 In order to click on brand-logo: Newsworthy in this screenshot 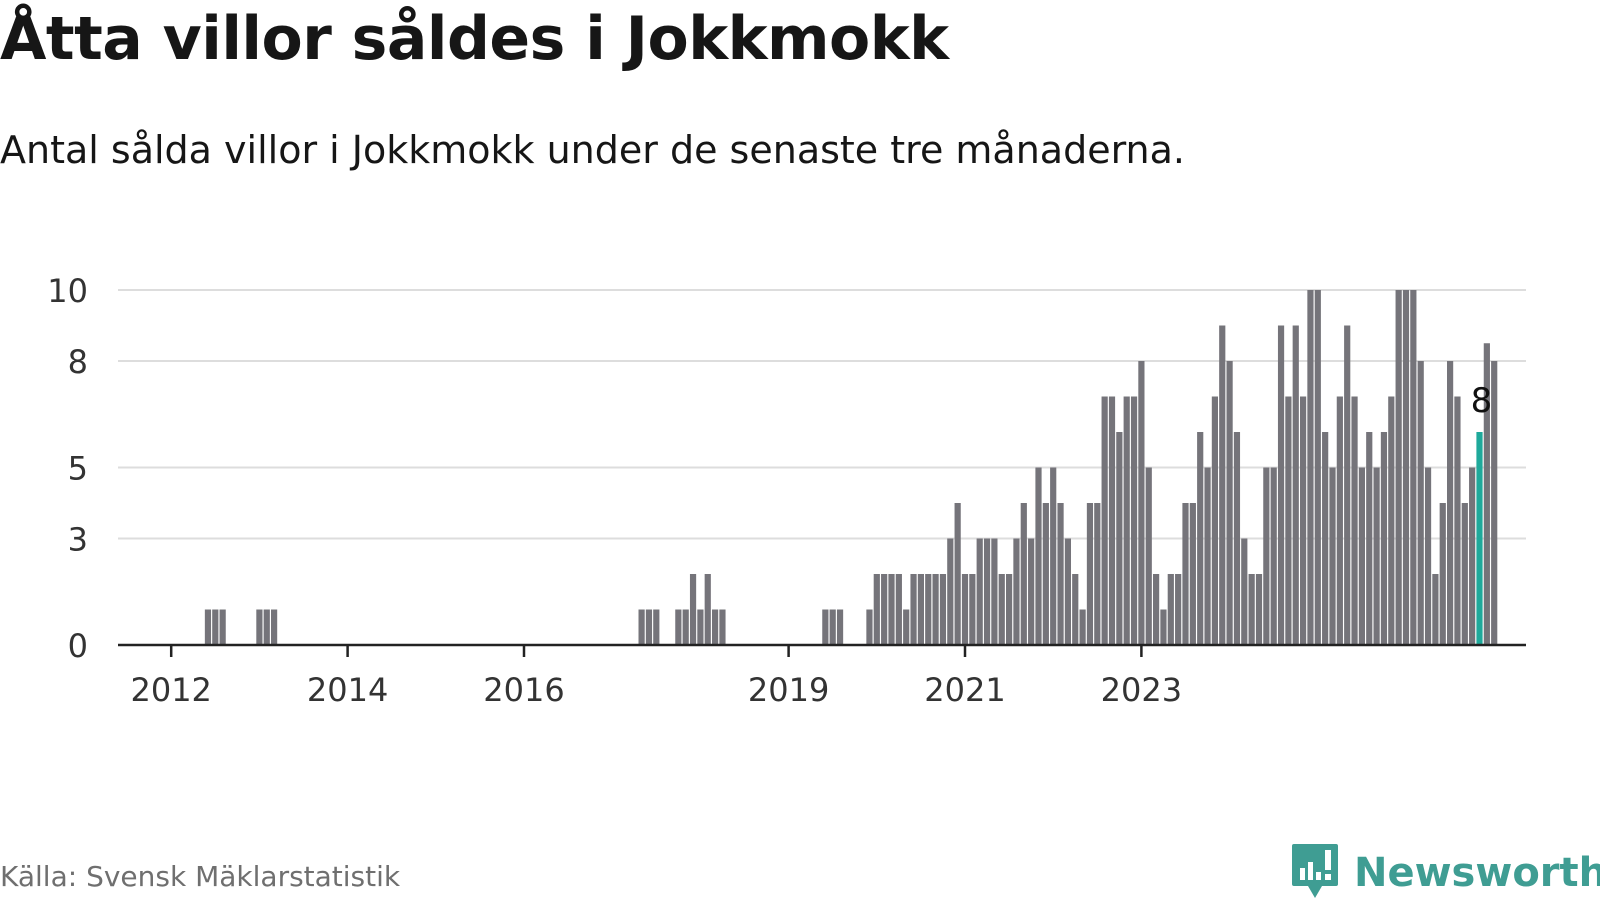, I will do `click(1445, 873)`.